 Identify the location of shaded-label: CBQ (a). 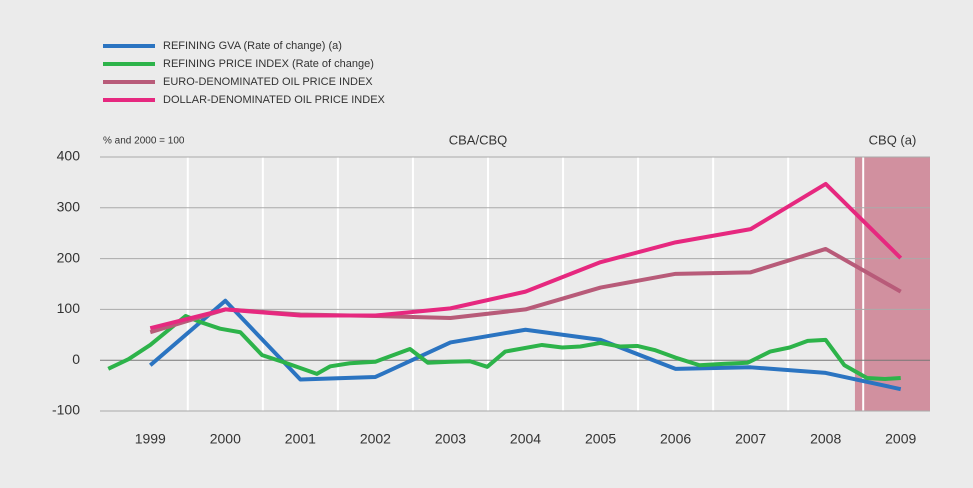
(893, 139).